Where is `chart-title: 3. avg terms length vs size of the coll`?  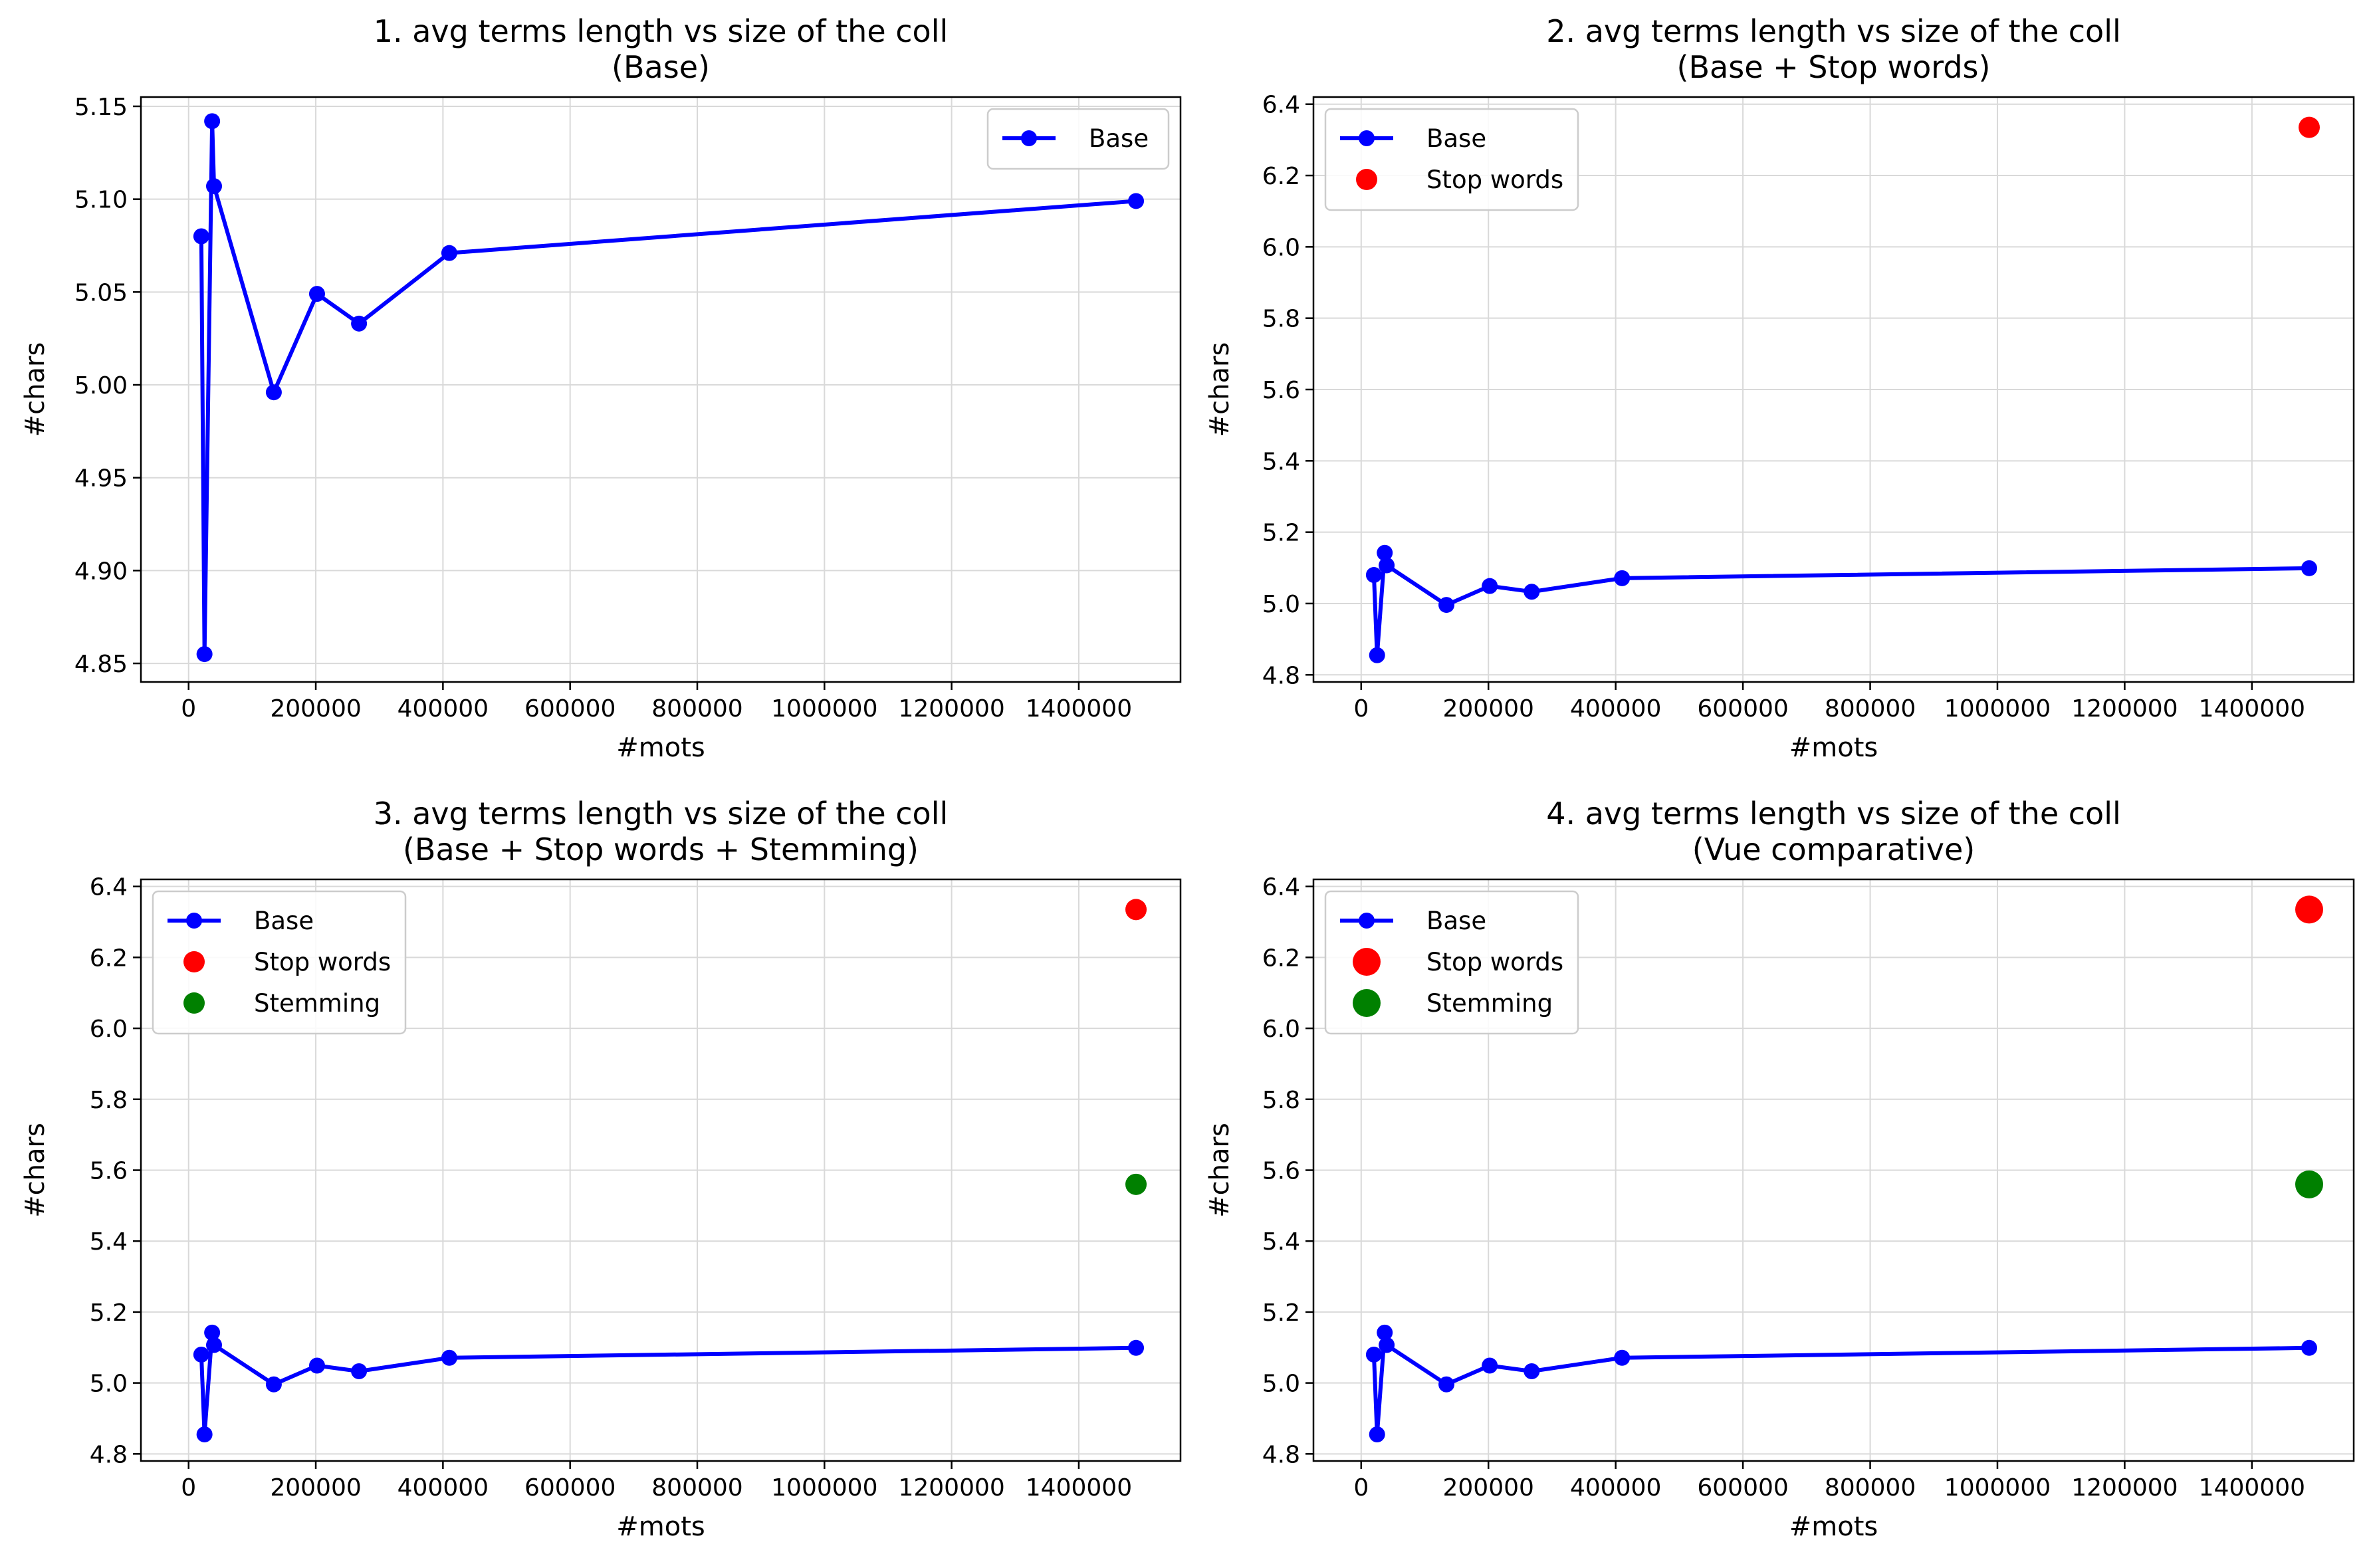
chart-title: 3. avg terms length vs size of the coll is located at coordinates (661, 814).